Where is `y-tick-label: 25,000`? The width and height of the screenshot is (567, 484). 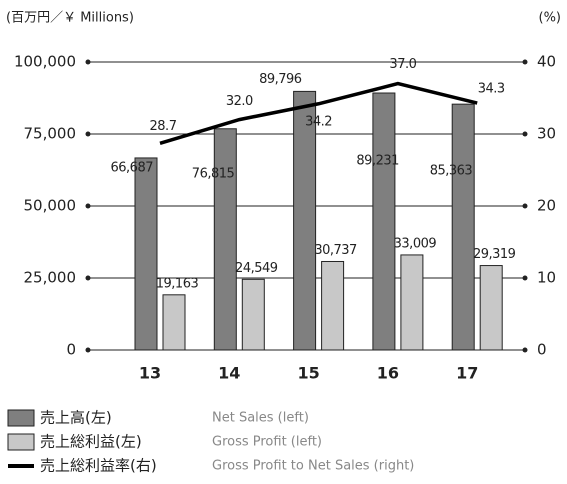 y-tick-label: 25,000 is located at coordinates (50, 278).